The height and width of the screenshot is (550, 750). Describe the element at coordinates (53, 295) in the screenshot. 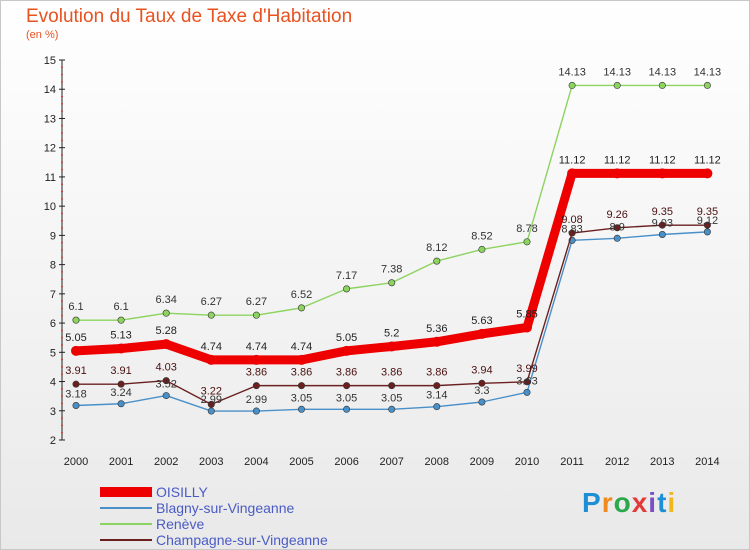

I see `y-tick-label: 7` at that location.